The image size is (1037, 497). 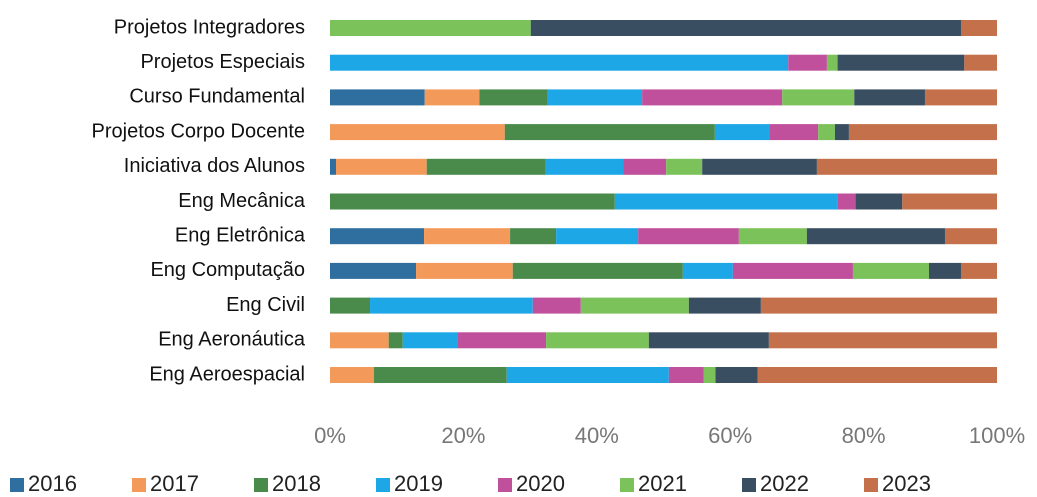 I want to click on category-label: Eng Computação, so click(x=227, y=270).